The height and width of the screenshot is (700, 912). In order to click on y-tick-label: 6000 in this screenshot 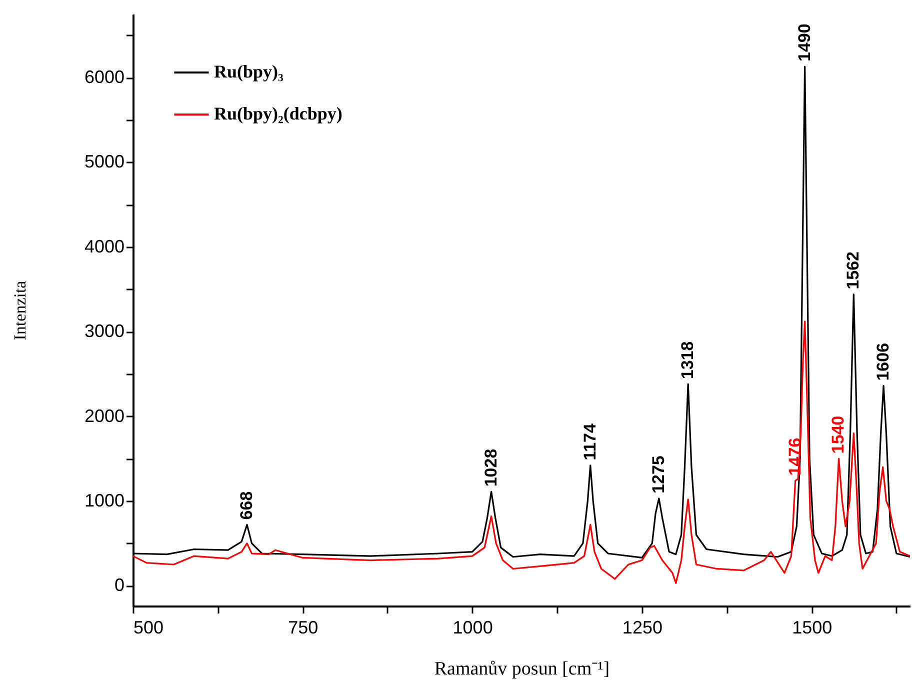, I will do `click(104, 77)`.